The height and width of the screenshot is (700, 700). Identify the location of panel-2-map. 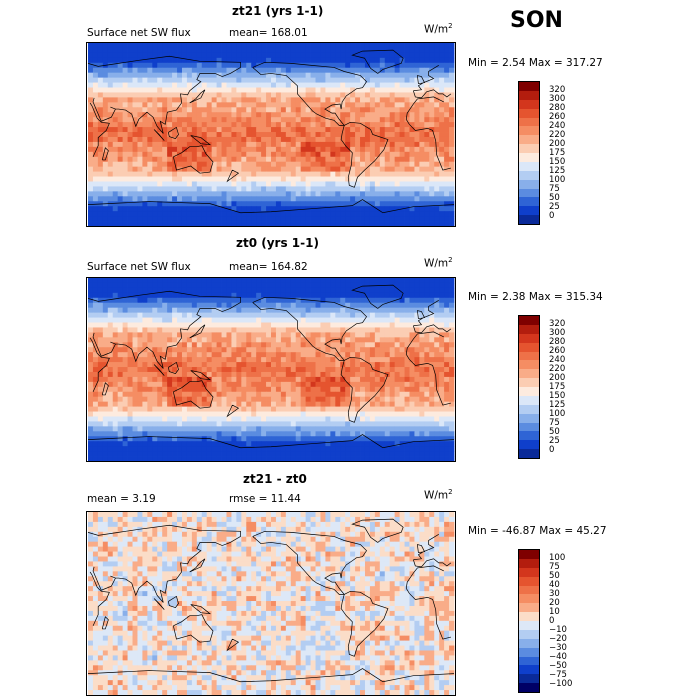
(271, 369).